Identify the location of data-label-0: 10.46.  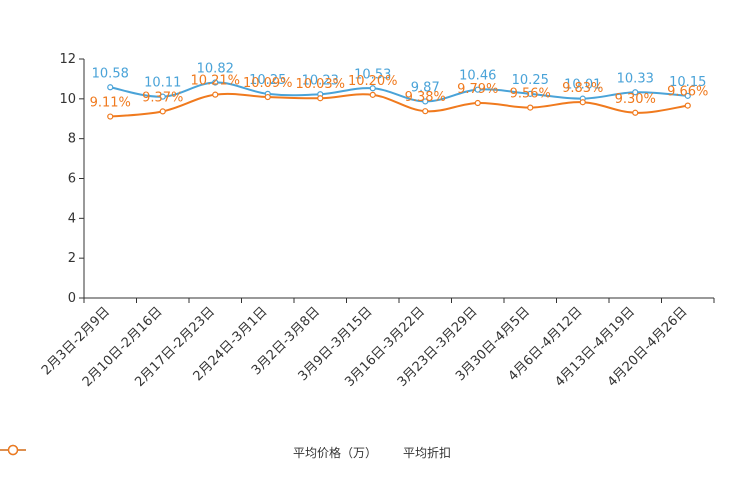
(477, 76).